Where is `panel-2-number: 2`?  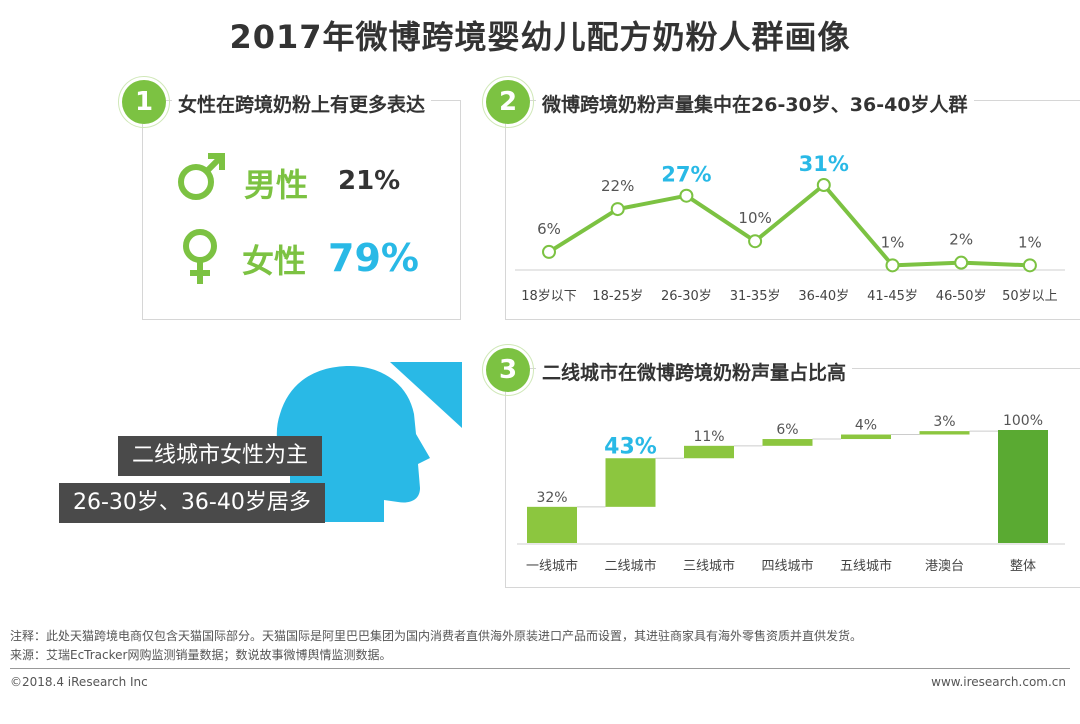
panel-2-number: 2 is located at coordinates (508, 102).